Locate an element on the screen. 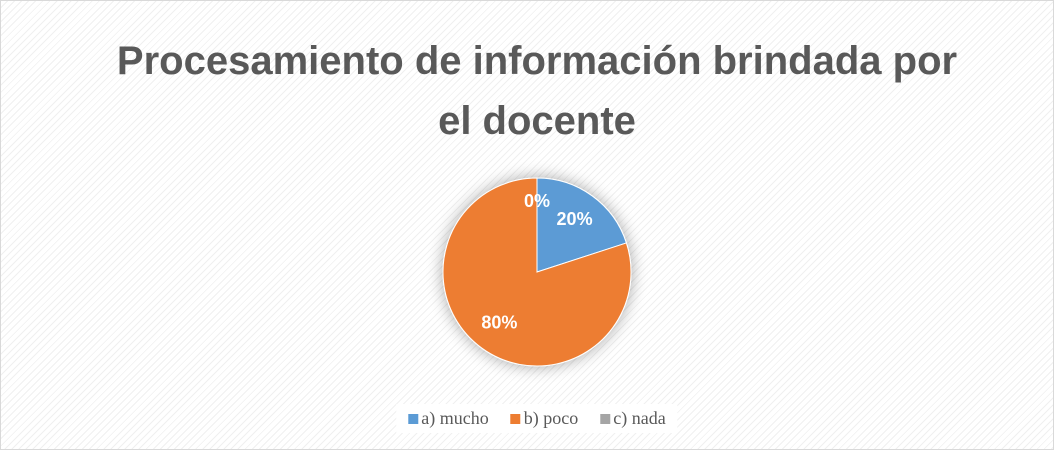 The image size is (1054, 450). data-label: 20% is located at coordinates (575, 219).